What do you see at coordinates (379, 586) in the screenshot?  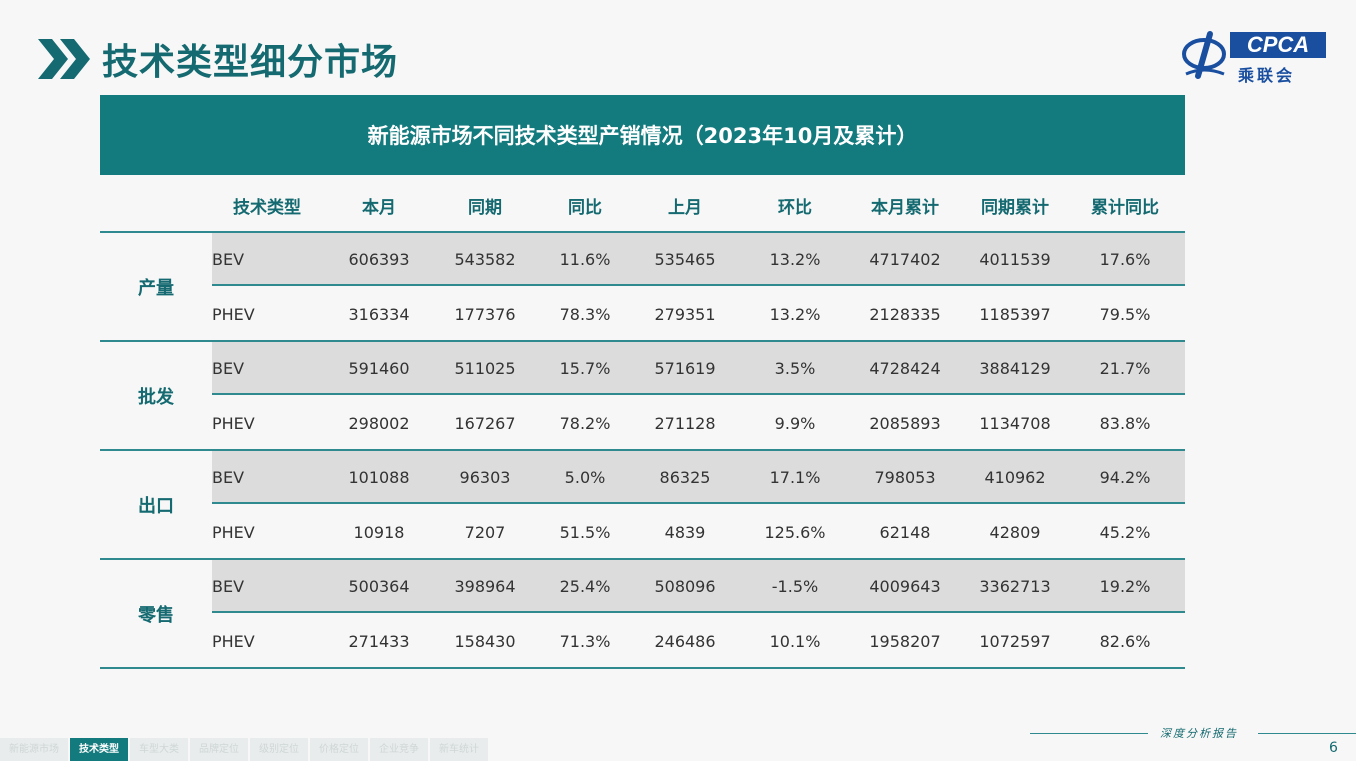 I see `cell-this-month: 500364` at bounding box center [379, 586].